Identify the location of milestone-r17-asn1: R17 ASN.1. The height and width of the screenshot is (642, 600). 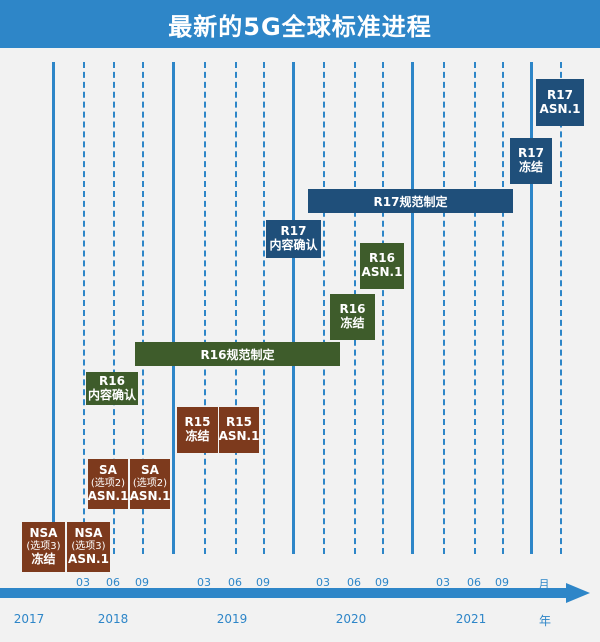
(560, 102).